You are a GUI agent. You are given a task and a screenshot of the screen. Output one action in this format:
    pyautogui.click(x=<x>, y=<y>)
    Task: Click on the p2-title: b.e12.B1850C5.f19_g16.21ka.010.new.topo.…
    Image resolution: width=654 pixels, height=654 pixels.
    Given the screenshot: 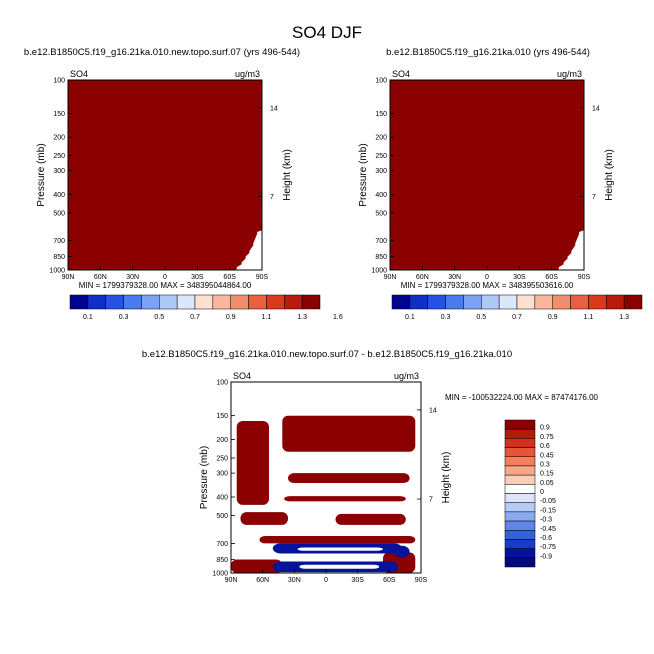 What is the action you would take?
    pyautogui.click(x=327, y=354)
    